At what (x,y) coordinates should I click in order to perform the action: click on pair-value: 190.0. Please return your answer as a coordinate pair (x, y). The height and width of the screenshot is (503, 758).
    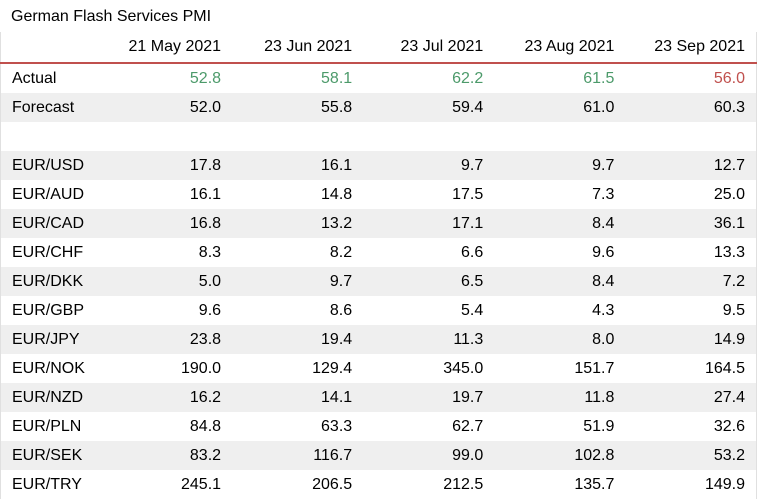
    Looking at the image, I should click on (201, 368).